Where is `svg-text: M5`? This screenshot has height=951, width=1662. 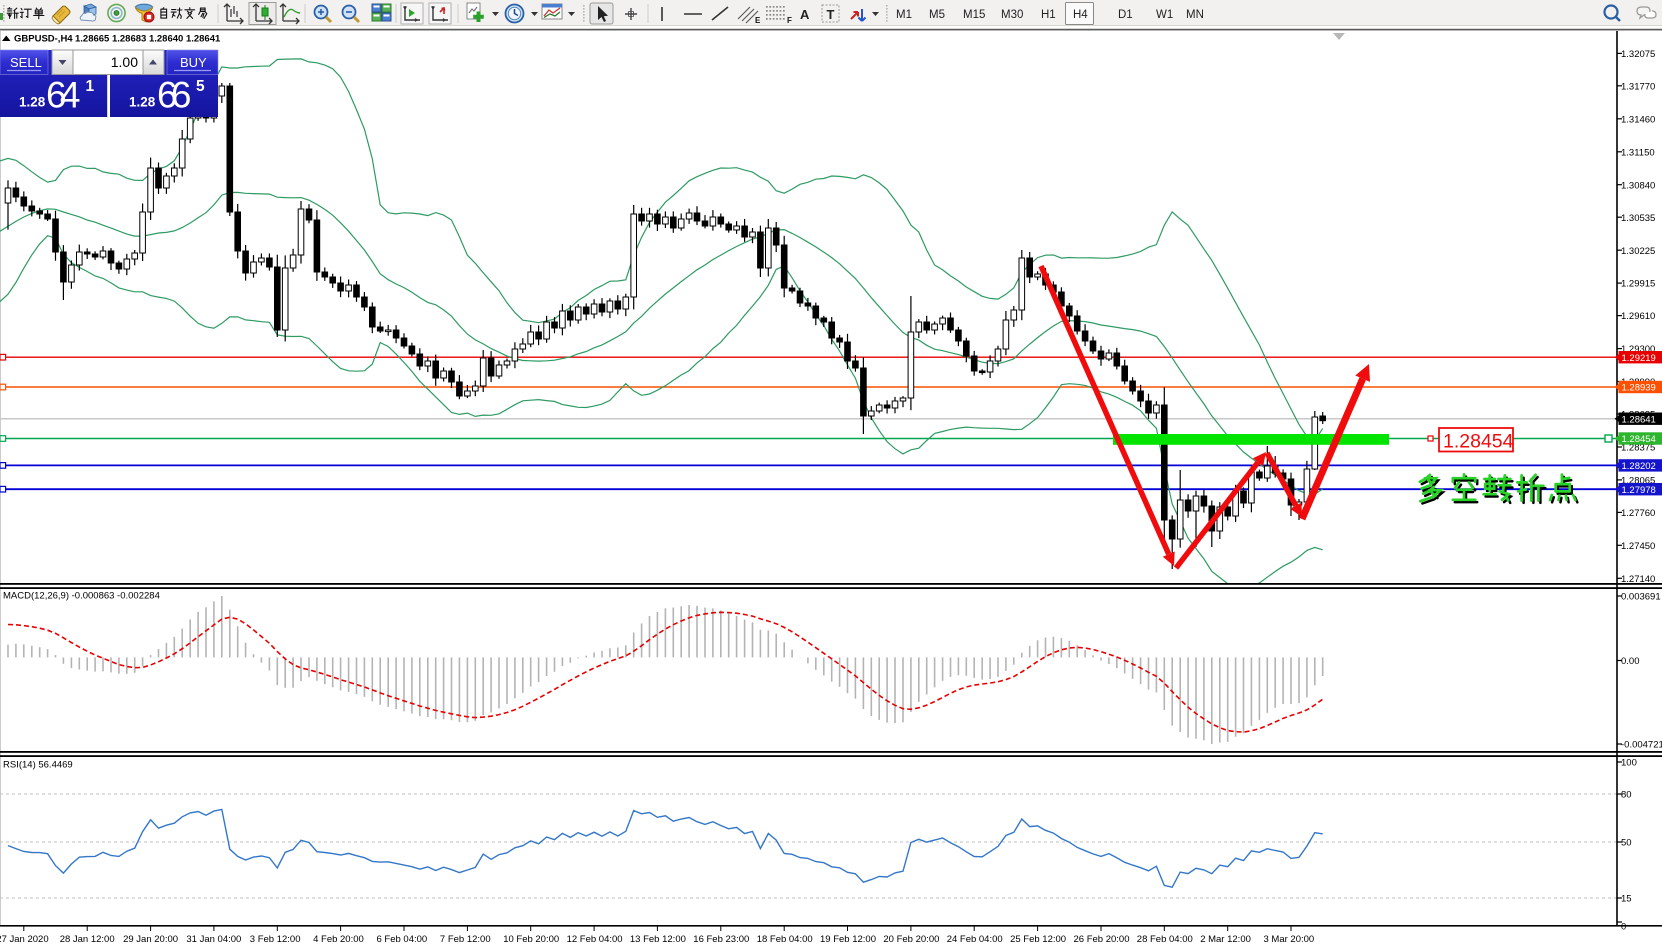
svg-text: M5 is located at coordinates (937, 15).